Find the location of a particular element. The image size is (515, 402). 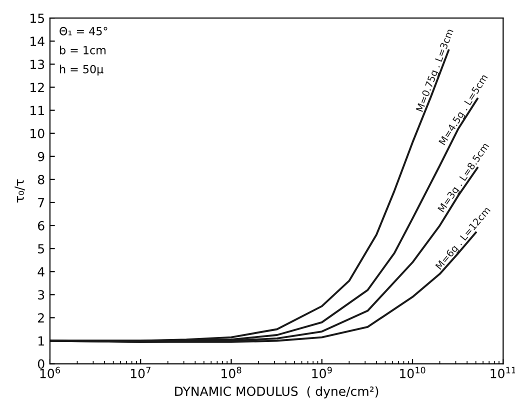

y-tick-label: 13 is located at coordinates (37, 65).